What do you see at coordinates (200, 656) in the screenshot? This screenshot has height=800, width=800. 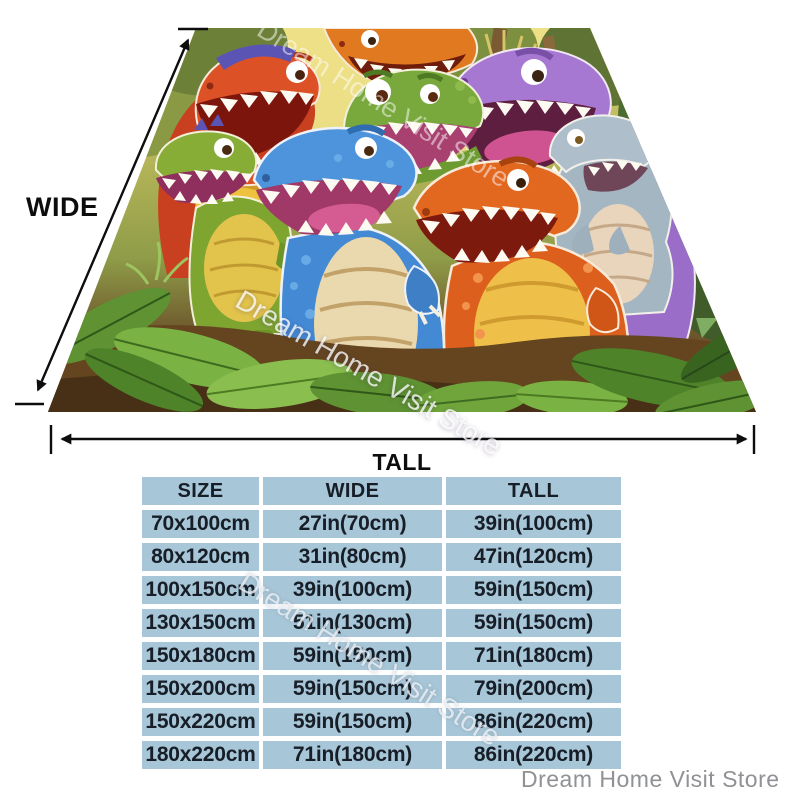 I see `table-cell: 150x180cm` at bounding box center [200, 656].